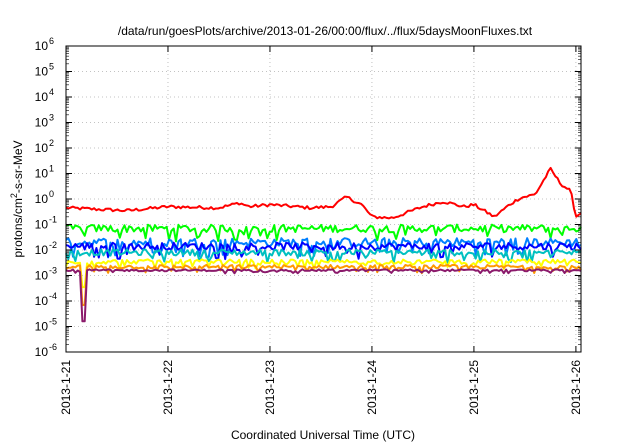 This screenshot has height=448, width=640. Describe the element at coordinates (53, 245) in the screenshot. I see `y-tick-exponent: -2` at that location.